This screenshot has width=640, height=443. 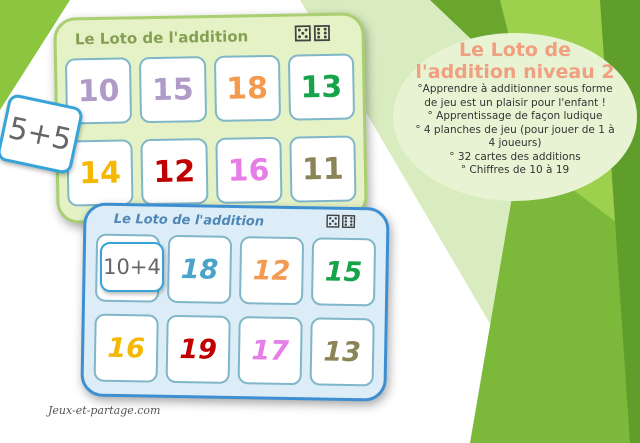 What do you see at coordinates (515, 72) in the screenshot?
I see `info-title-line: l'addition niveau 2` at bounding box center [515, 72].